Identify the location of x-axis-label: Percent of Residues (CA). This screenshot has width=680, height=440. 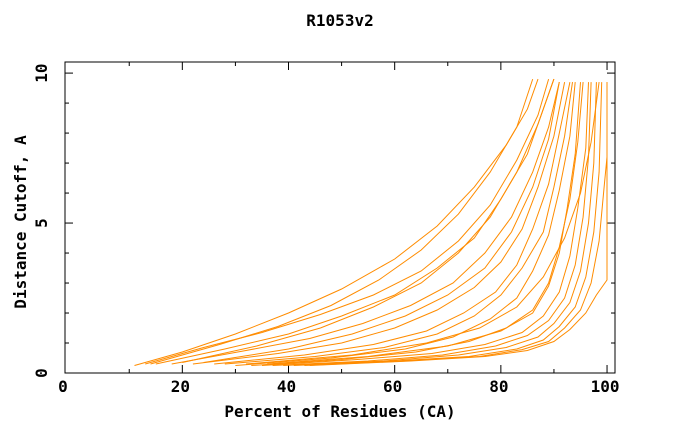
(339, 411).